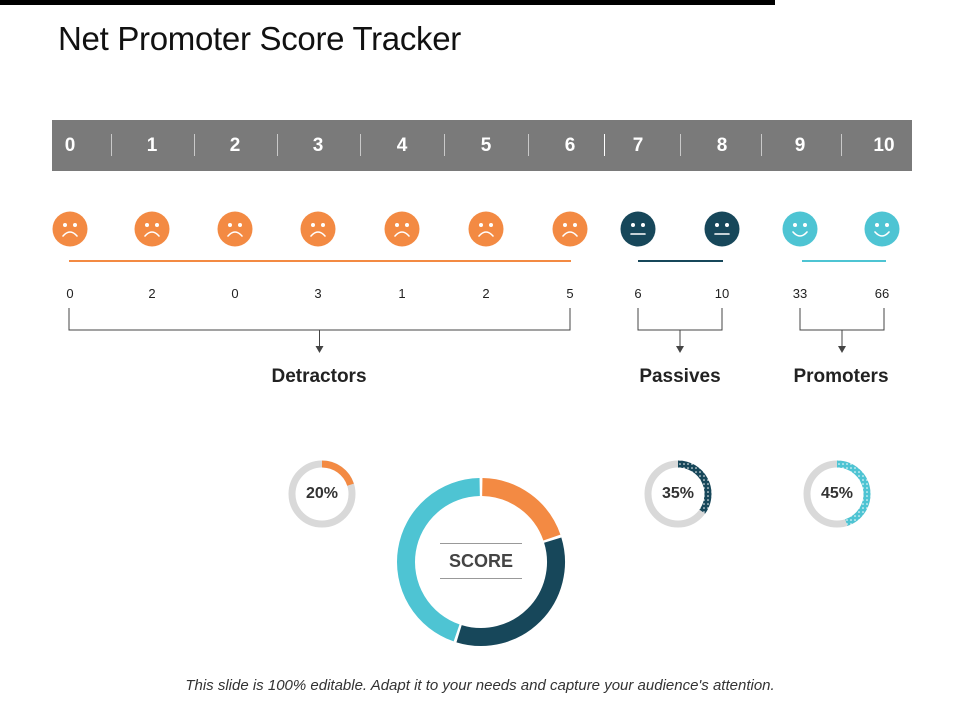  I want to click on promoters-bracket, so click(842, 327).